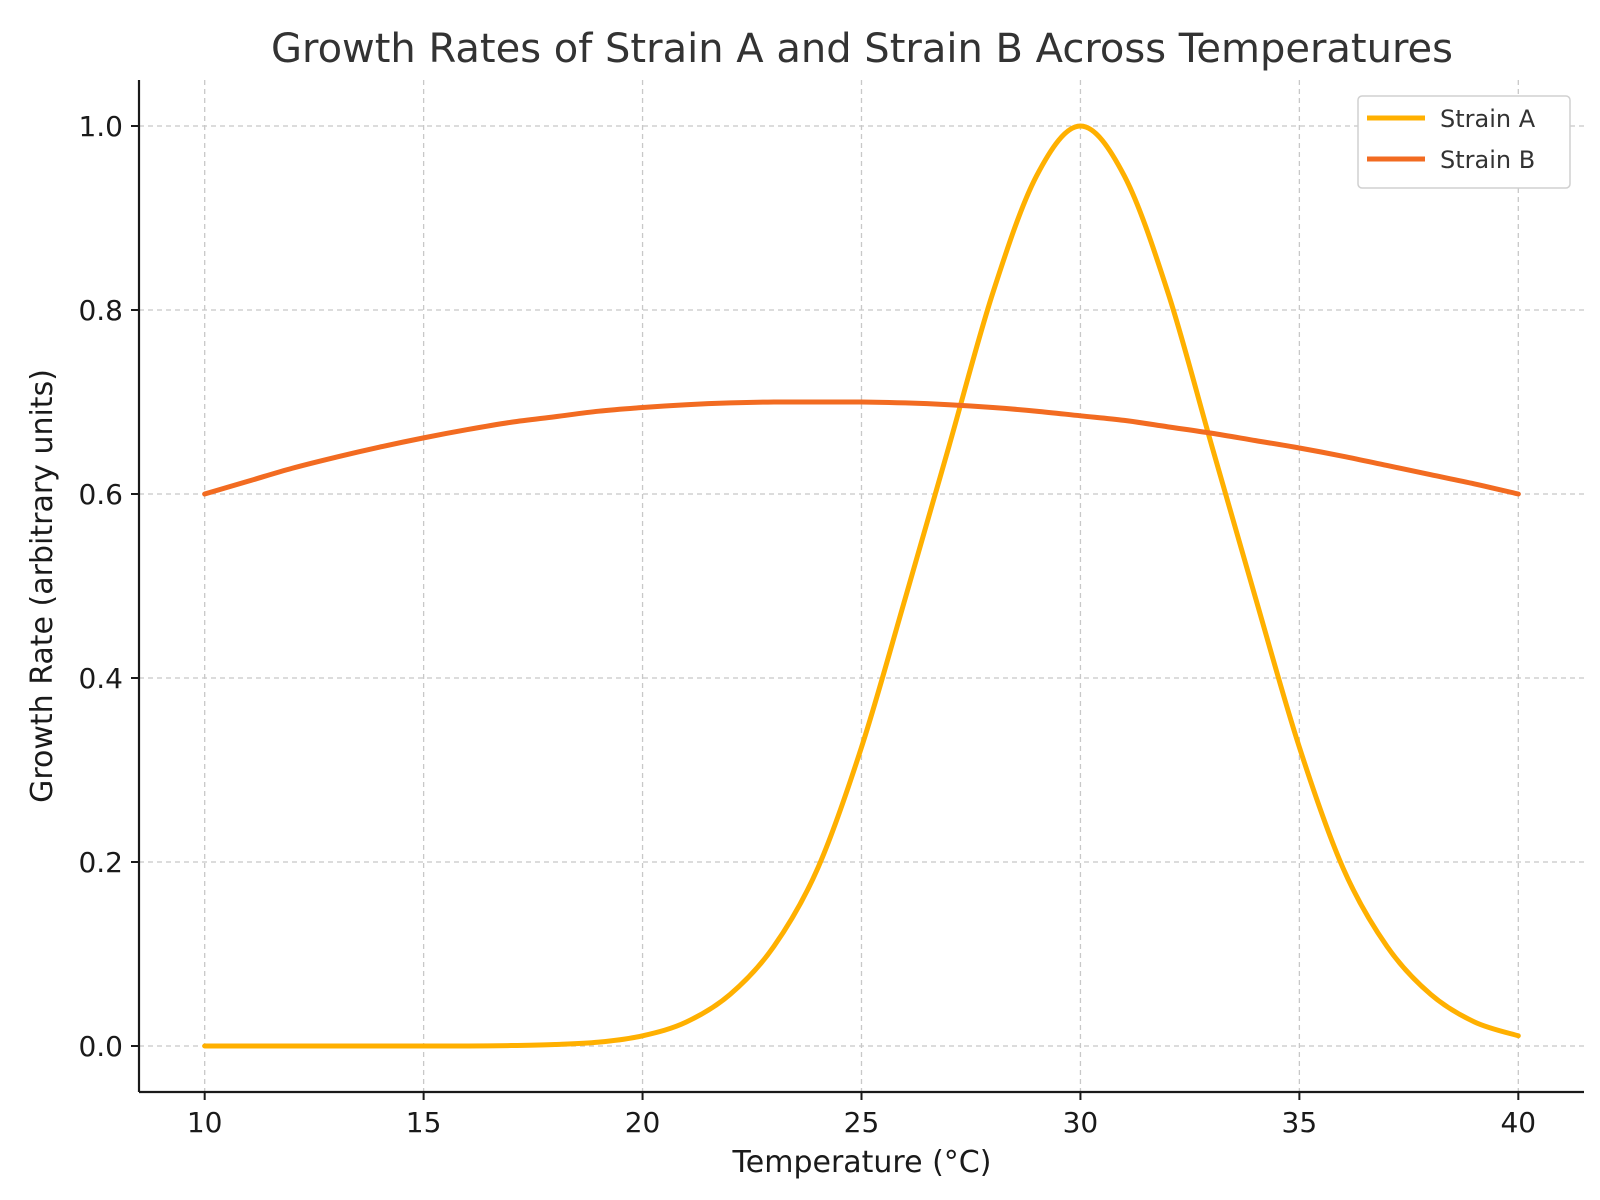 The image size is (1600, 1200). What do you see at coordinates (108, 586) in the screenshot?
I see `y-ticks: 0.0 0.2 0.4 0.6 0.8 1.0` at bounding box center [108, 586].